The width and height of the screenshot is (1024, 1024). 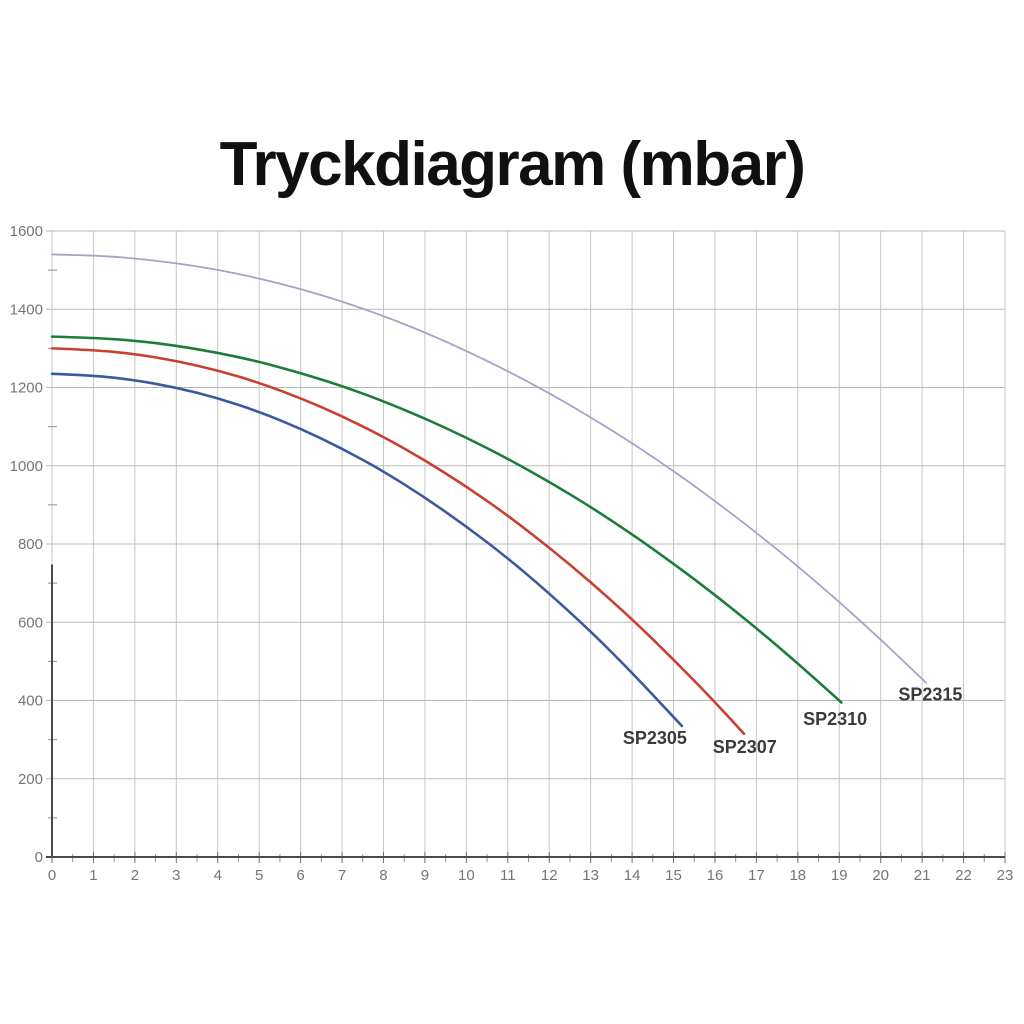 What do you see at coordinates (135, 875) in the screenshot?
I see `x-tick-label: 2` at bounding box center [135, 875].